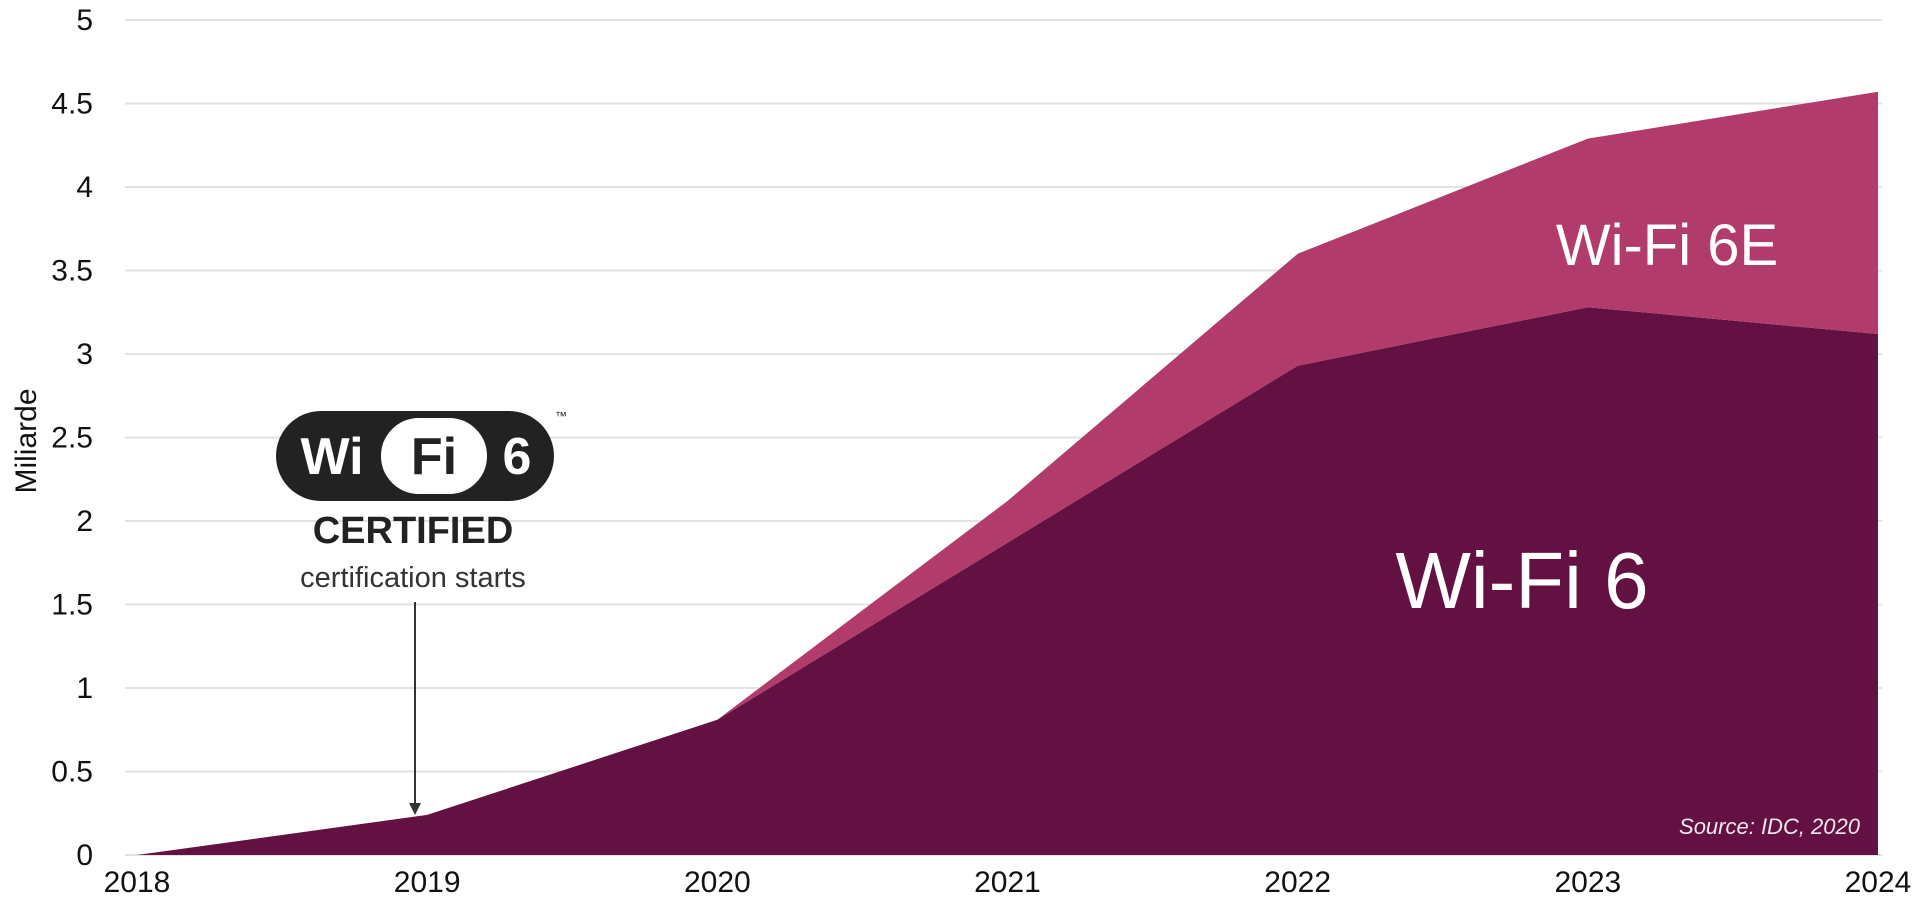  Describe the element at coordinates (561, 416) in the screenshot. I see `logo-tm-text: ™` at that location.